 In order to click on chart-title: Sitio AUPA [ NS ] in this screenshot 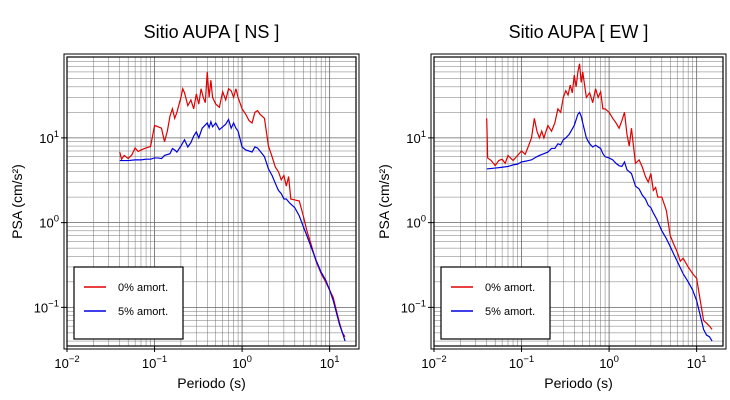, I will do `click(212, 32)`.